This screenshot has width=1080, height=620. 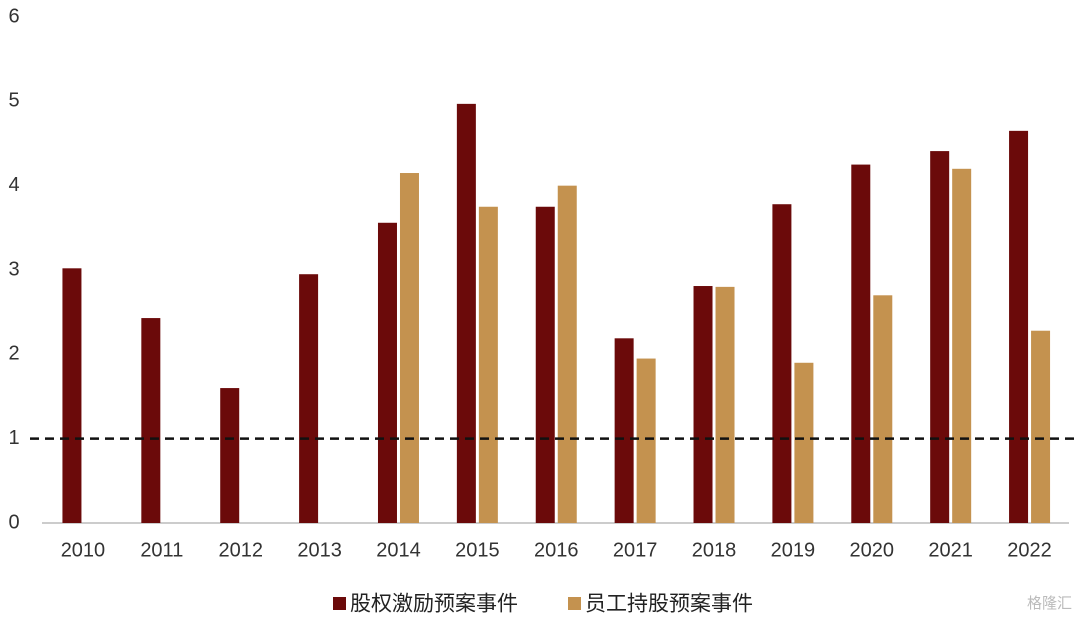 What do you see at coordinates (13, 101) in the screenshot?
I see `y-tick-label: 5` at bounding box center [13, 101].